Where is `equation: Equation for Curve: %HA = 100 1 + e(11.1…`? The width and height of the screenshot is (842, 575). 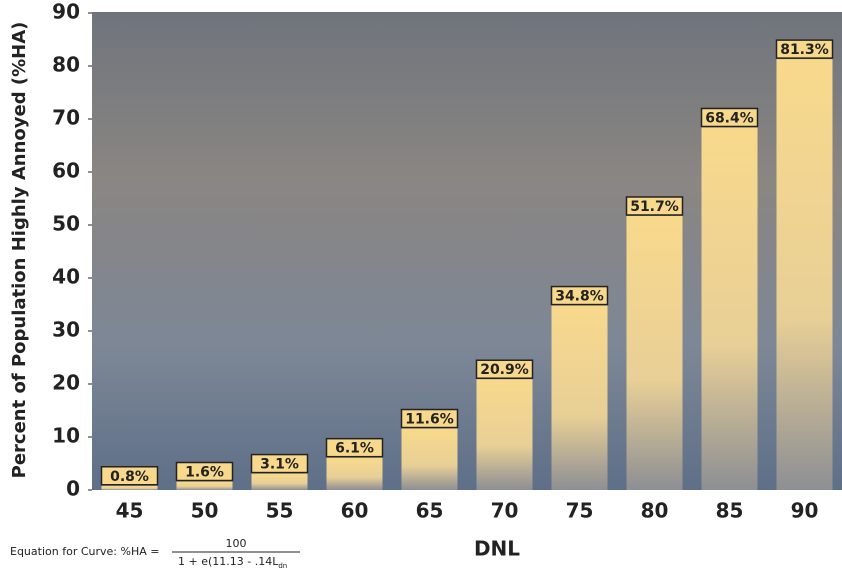
equation: Equation for Curve: %HA = 100 1 + e(11.1… is located at coordinates (155, 553).